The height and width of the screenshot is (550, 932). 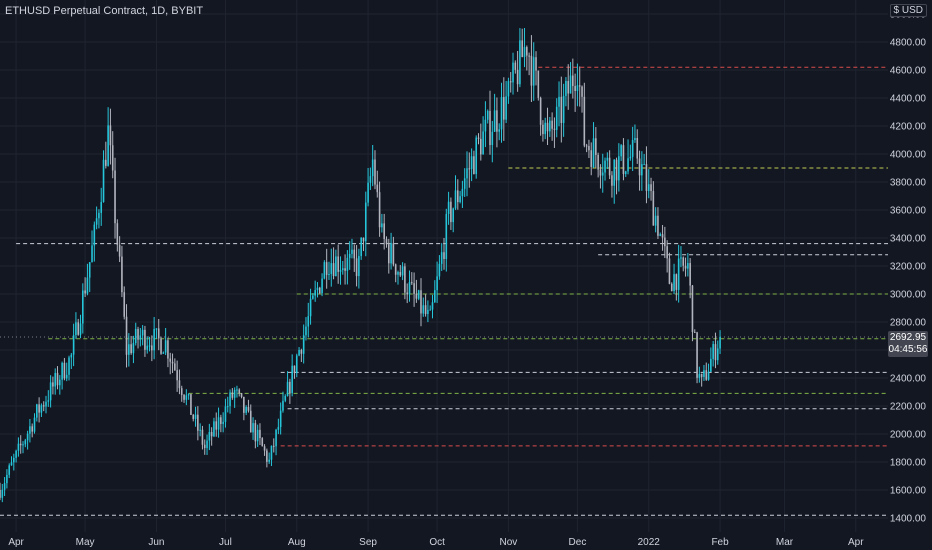 I want to click on last-price-value: 2692.95, so click(x=908, y=337).